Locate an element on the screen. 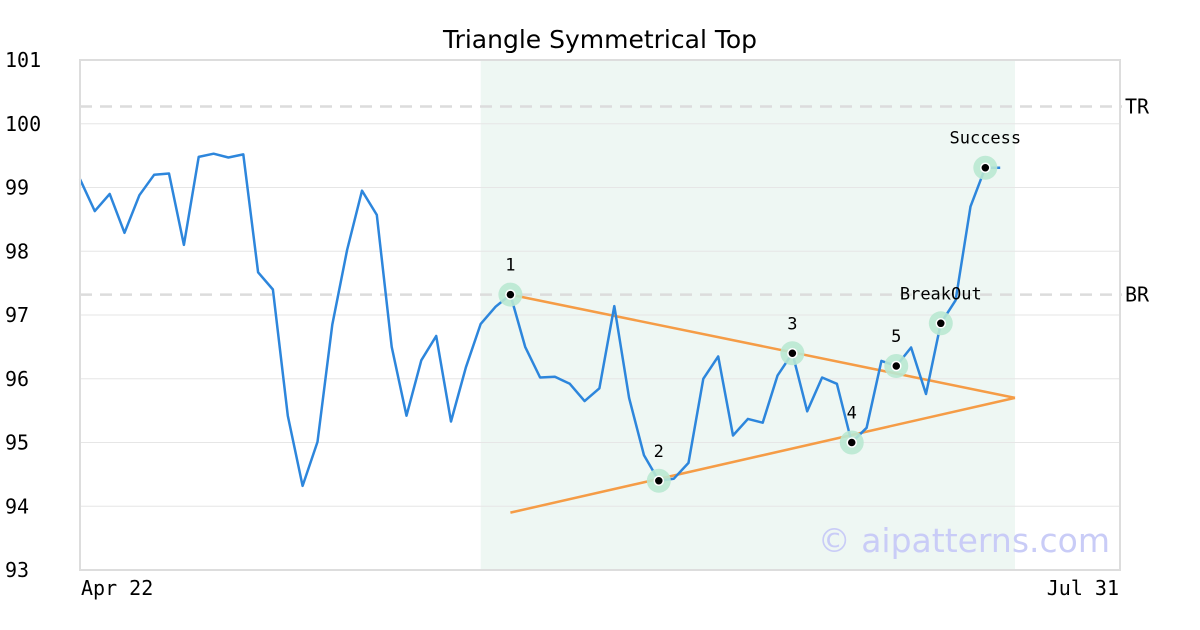  y-axis-ticks: 93 94 95 96 97 98 99 100 101 is located at coordinates (23, 315).